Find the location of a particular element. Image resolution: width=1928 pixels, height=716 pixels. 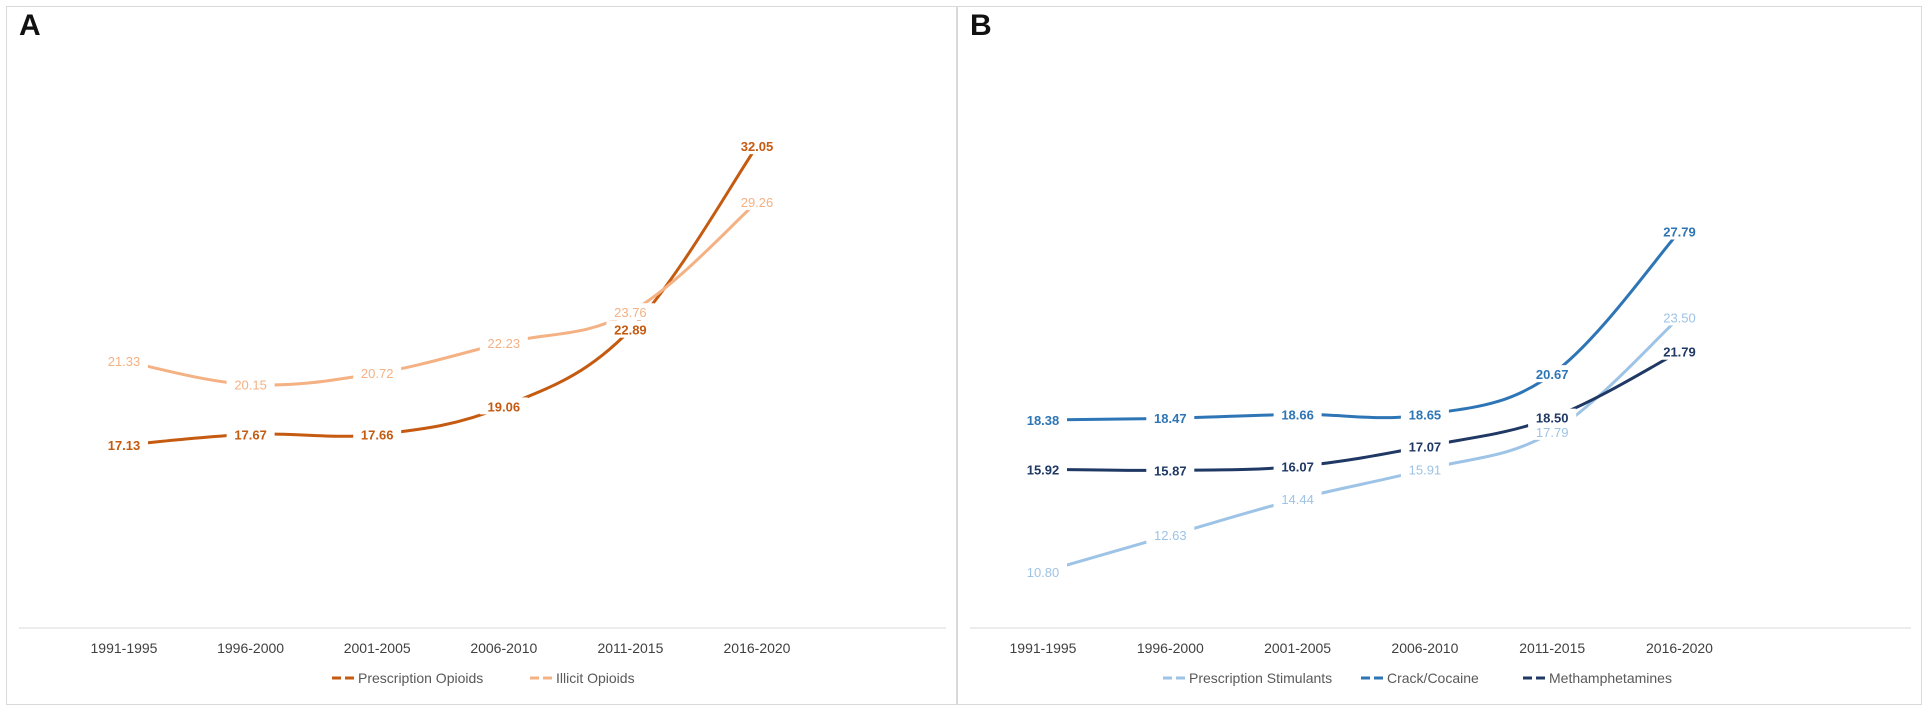

svg-text: 32.05 is located at coordinates (757, 146).